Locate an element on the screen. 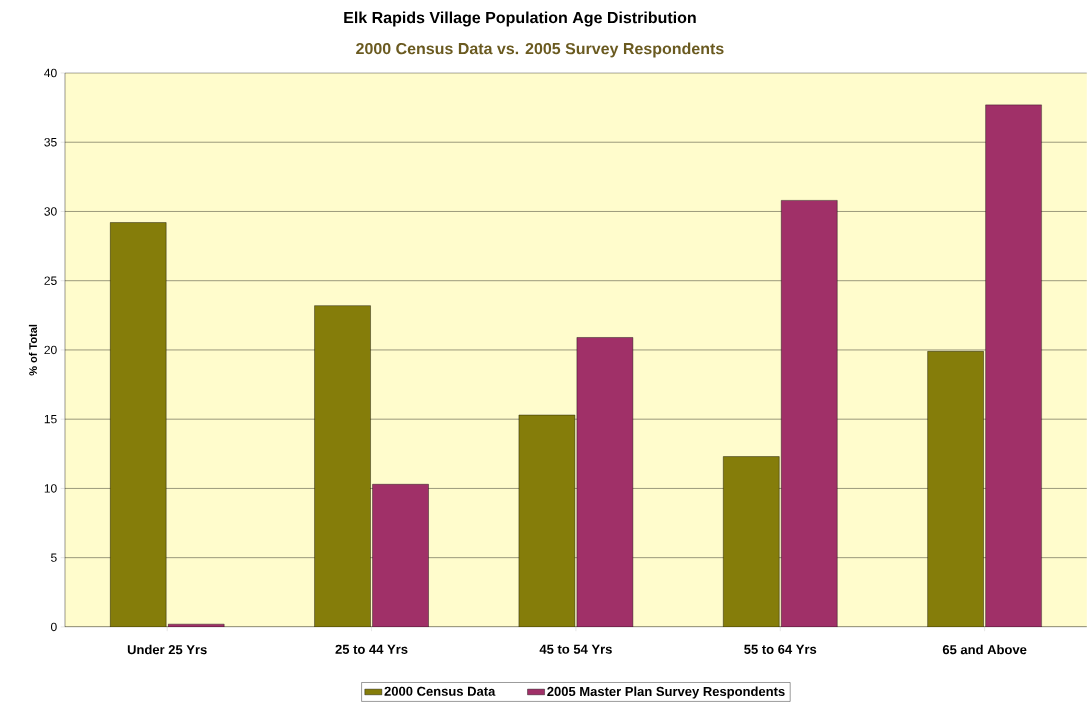  y-tick-label: 15 is located at coordinates (50, 419).